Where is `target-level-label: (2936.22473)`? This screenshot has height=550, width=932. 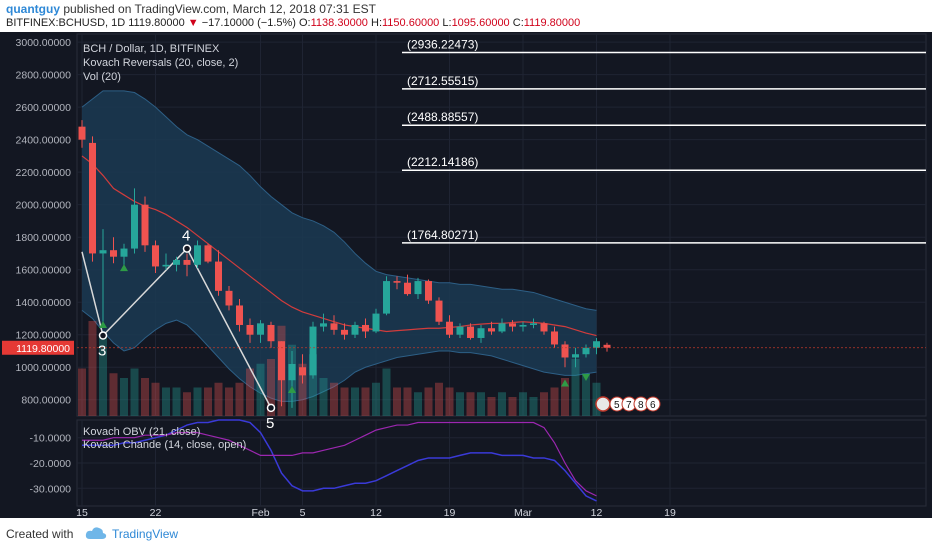
target-level-label: (2936.22473) is located at coordinates (442, 44).